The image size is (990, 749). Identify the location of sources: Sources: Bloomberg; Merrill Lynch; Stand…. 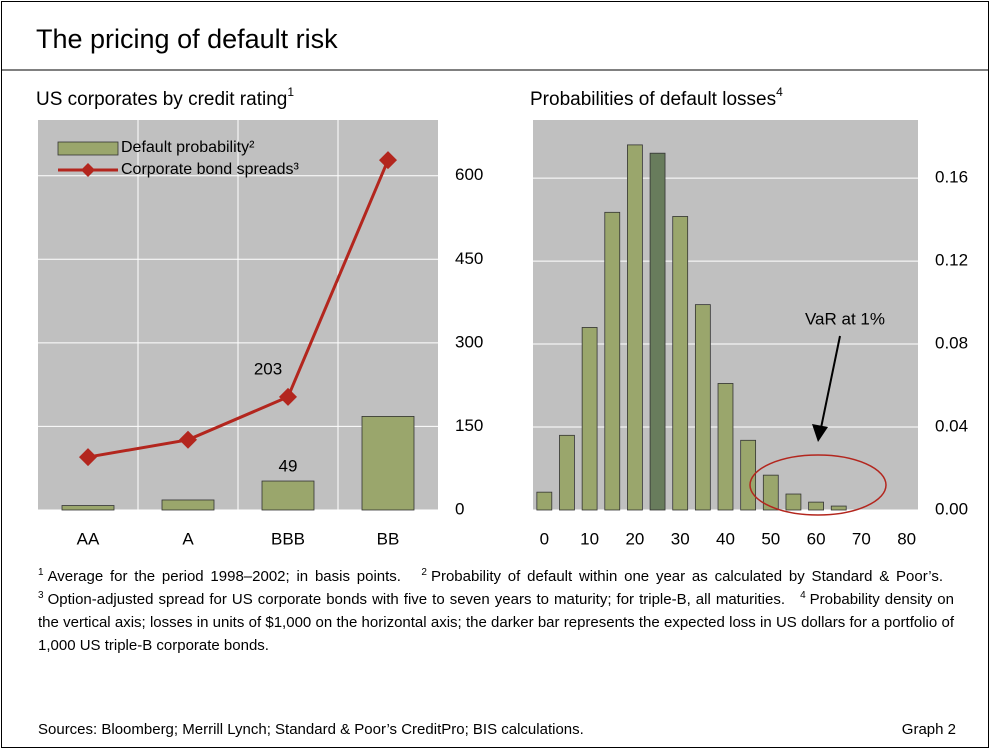
(311, 729).